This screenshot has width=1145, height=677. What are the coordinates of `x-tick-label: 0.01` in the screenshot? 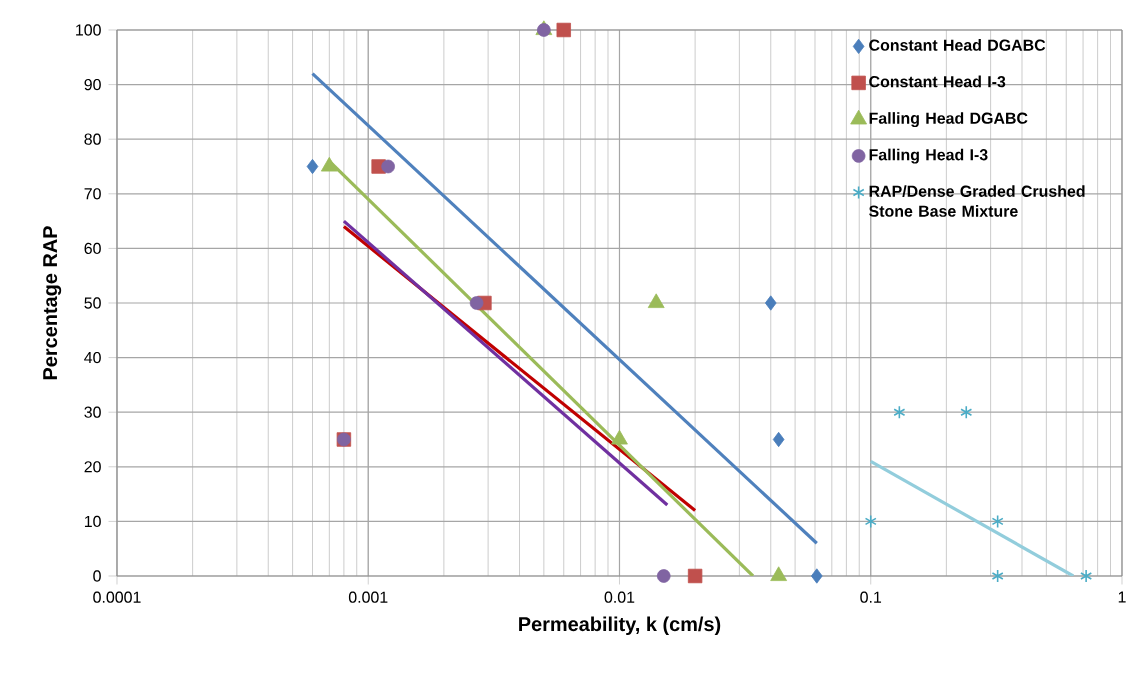 It's located at (619, 597).